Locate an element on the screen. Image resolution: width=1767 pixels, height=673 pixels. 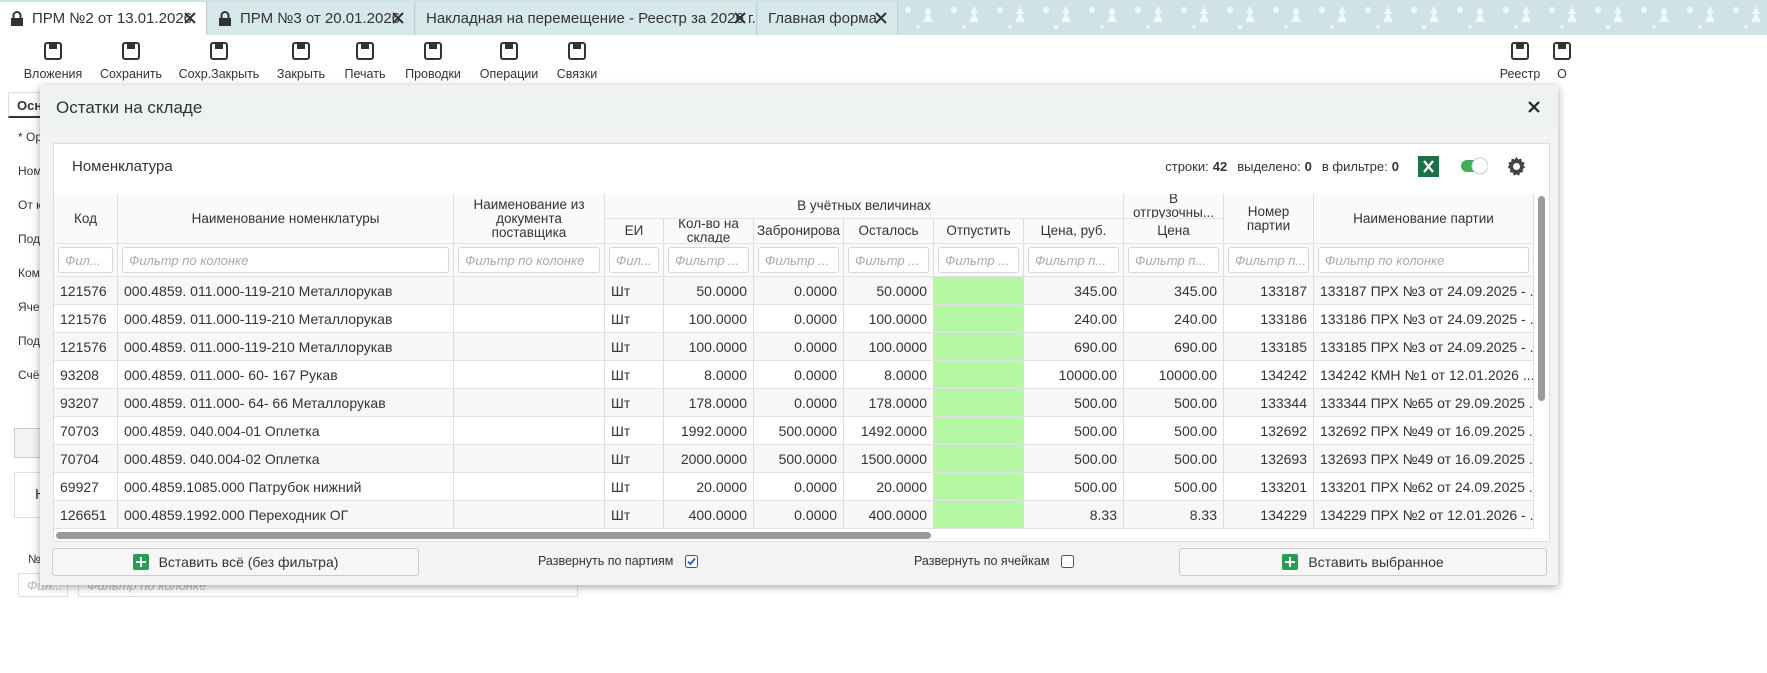
toolbar-button: Закрыть is located at coordinates (301, 59).